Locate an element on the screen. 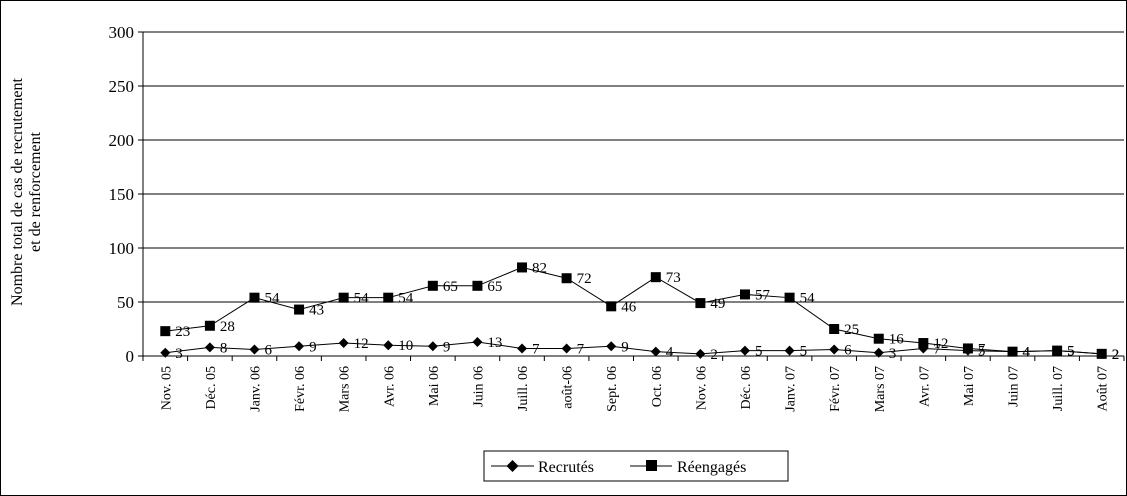 Image resolution: width=1127 pixels, height=496 pixels. x-tick-label: Juin 06 is located at coordinates (478, 386).